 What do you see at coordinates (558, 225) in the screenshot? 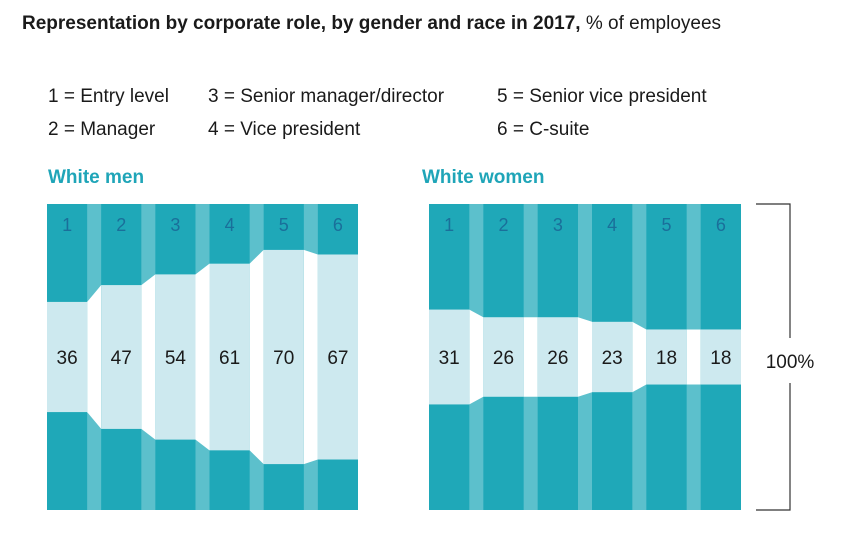
I see `category-label-white-women-3: 3` at bounding box center [558, 225].